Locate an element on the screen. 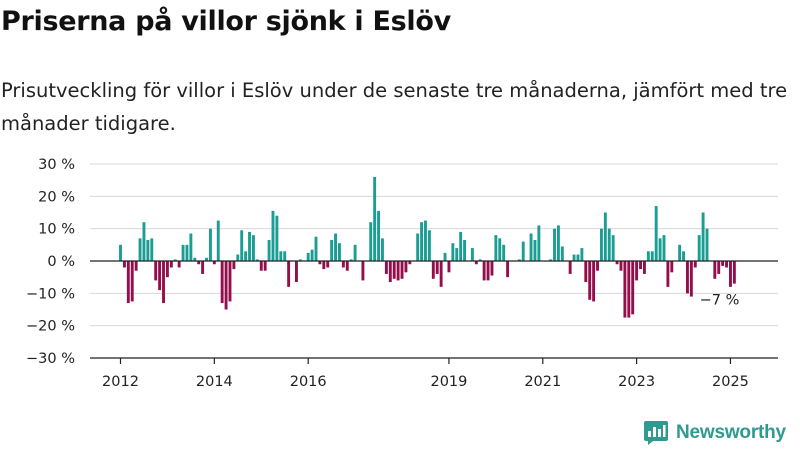 The image size is (800, 450). x-tick-label: 2019 is located at coordinates (448, 382).